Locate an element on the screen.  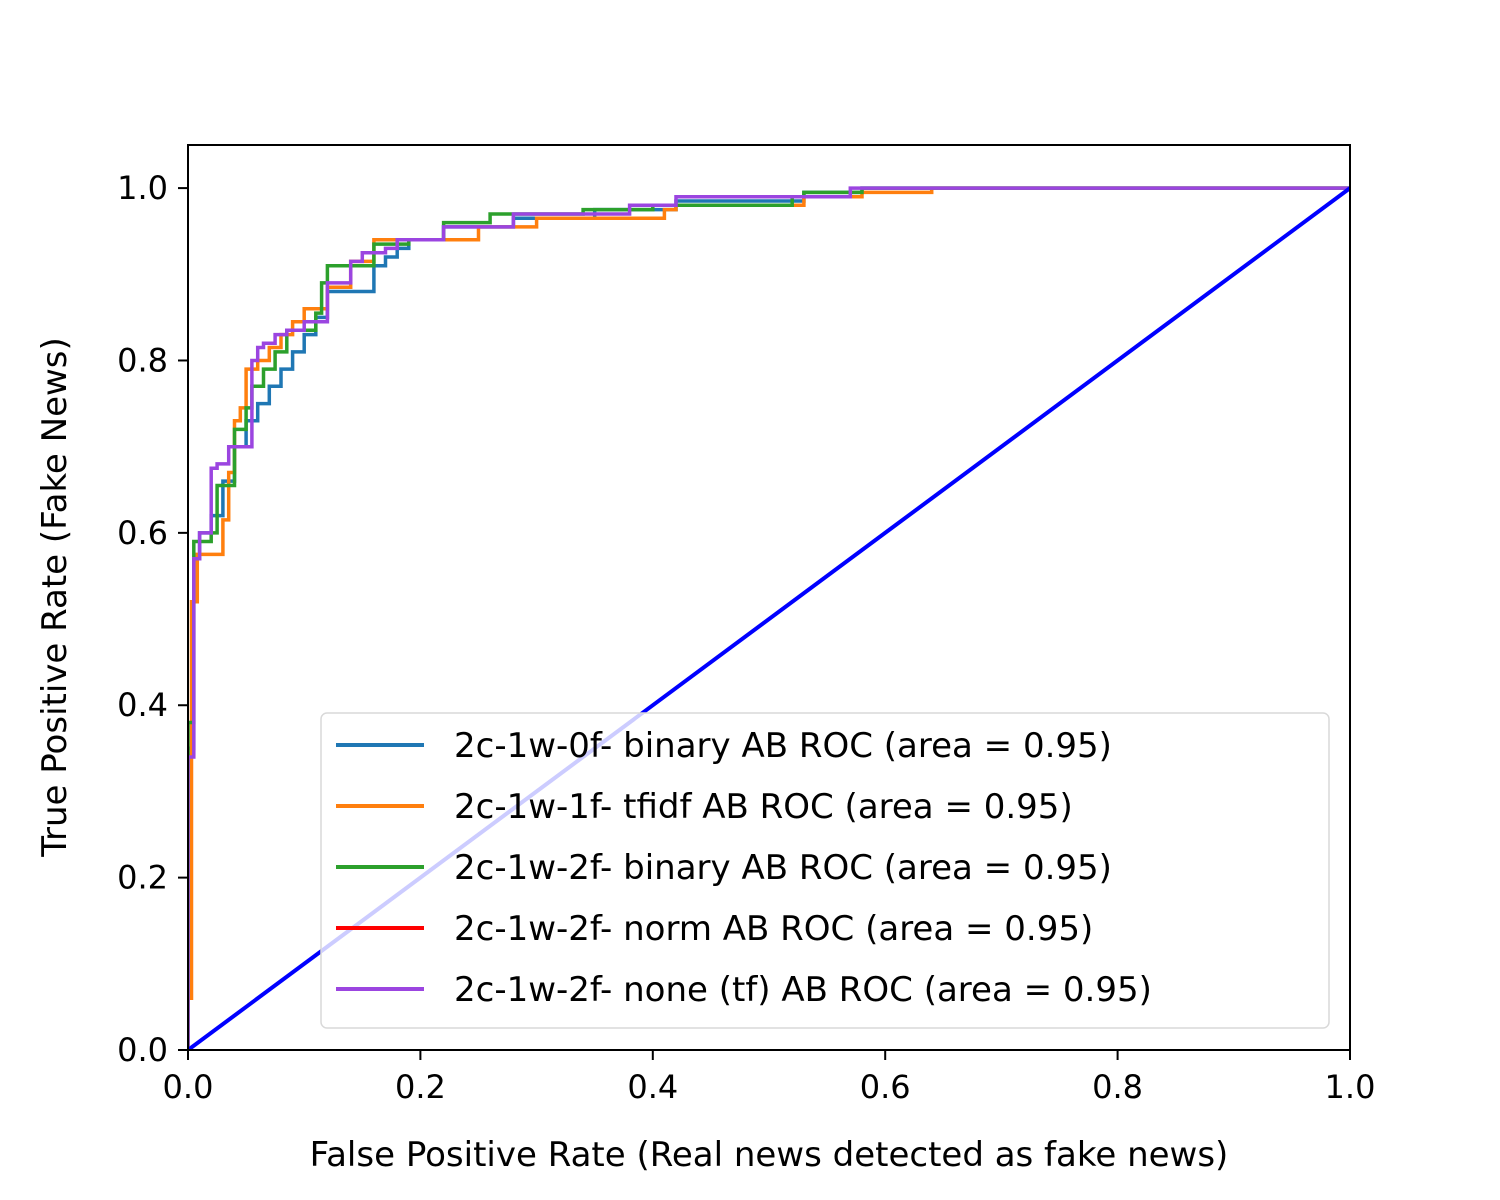
y-tick-label: 0.4 is located at coordinates (142, 705).